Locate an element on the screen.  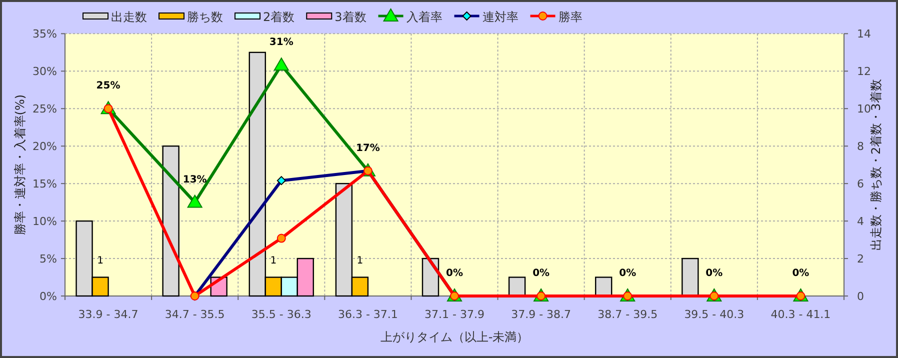
y2-axis-title: 出走数・勝ち数・2着数・3着数 is located at coordinates (876, 164).